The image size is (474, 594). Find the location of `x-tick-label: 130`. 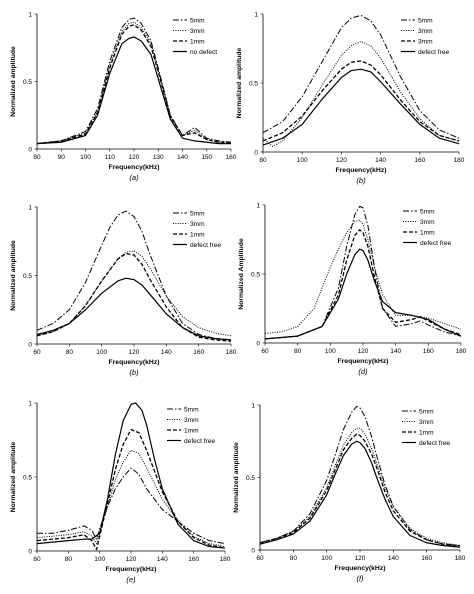

x-tick-label: 130 is located at coordinates (158, 157).